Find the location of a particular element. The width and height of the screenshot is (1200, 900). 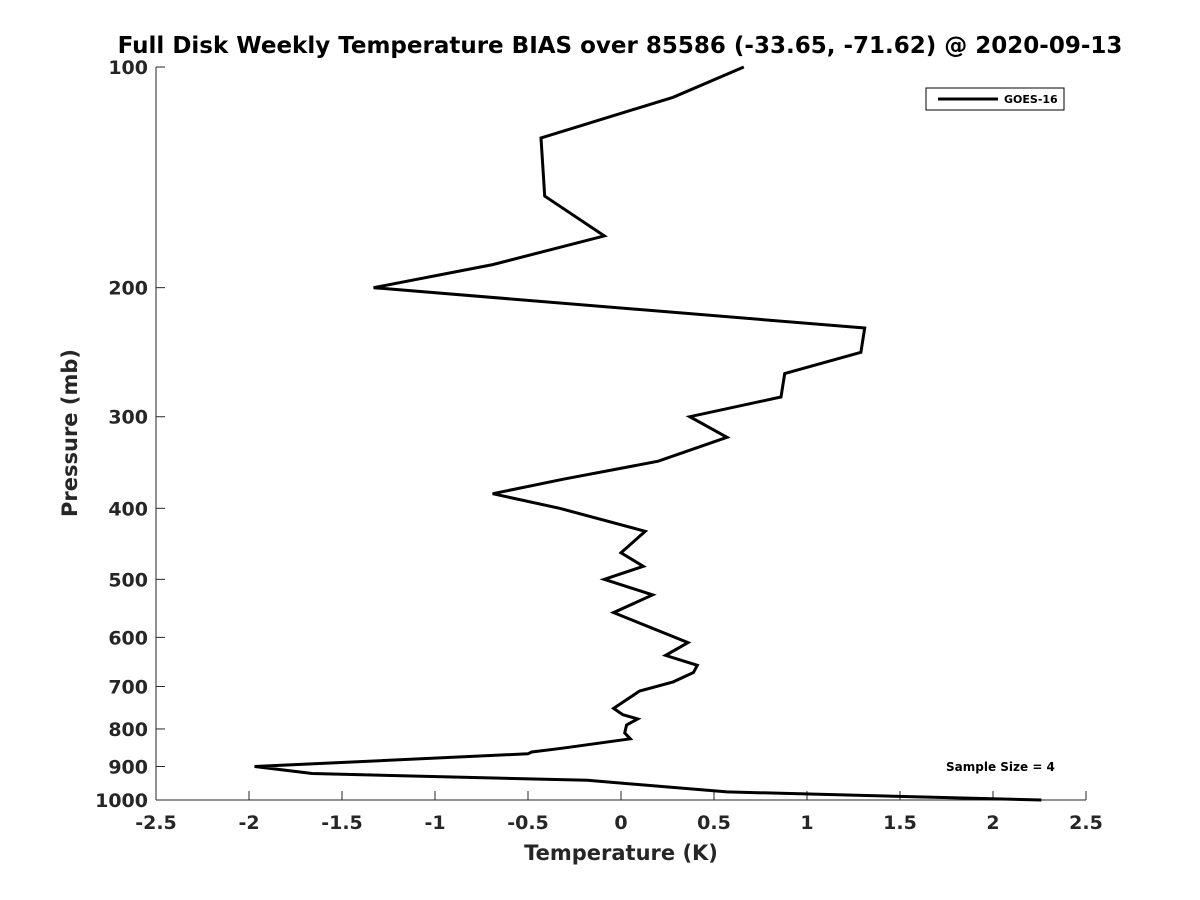

y-tick-label: 500 is located at coordinates (128, 580).